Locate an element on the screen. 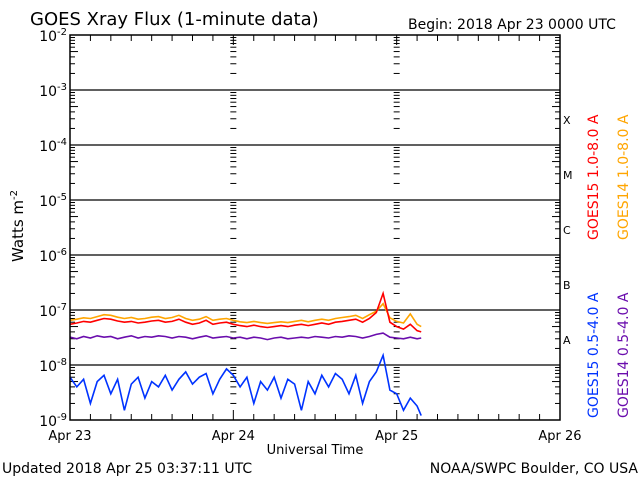 Image resolution: width=640 pixels, height=484 pixels. y-axis-label-exp: -2 is located at coordinates (14, 195).